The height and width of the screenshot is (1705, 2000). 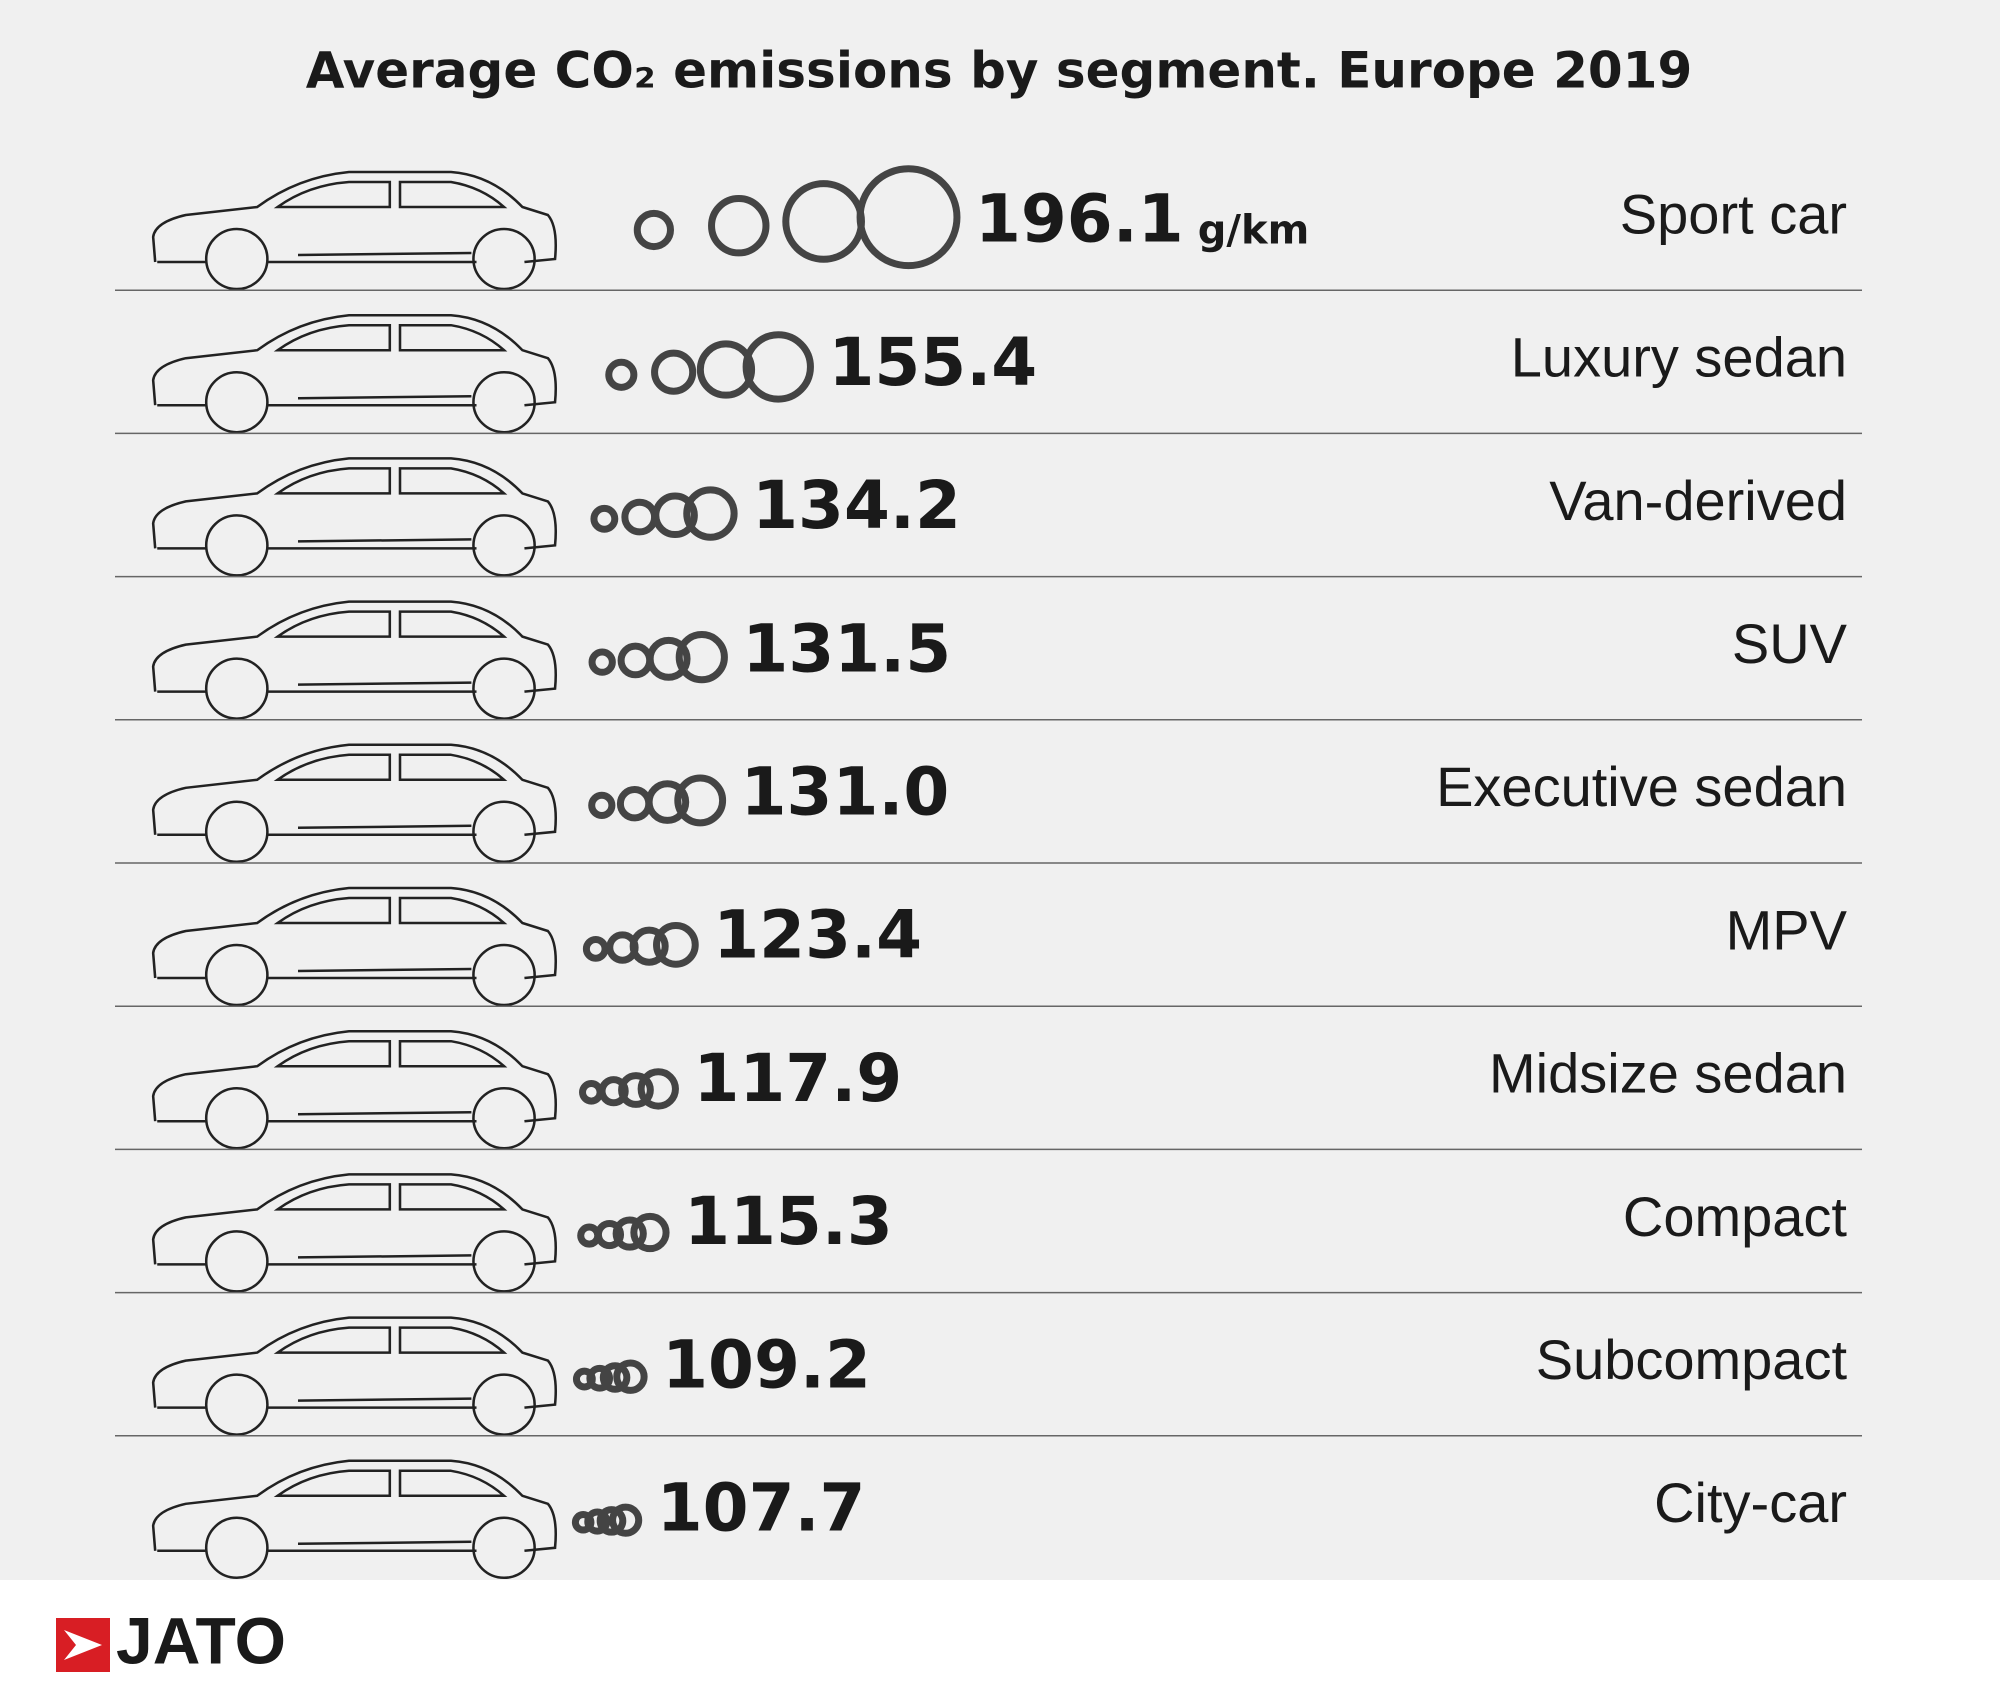 What do you see at coordinates (1735, 1216) in the screenshot?
I see `category-label: Compact` at bounding box center [1735, 1216].